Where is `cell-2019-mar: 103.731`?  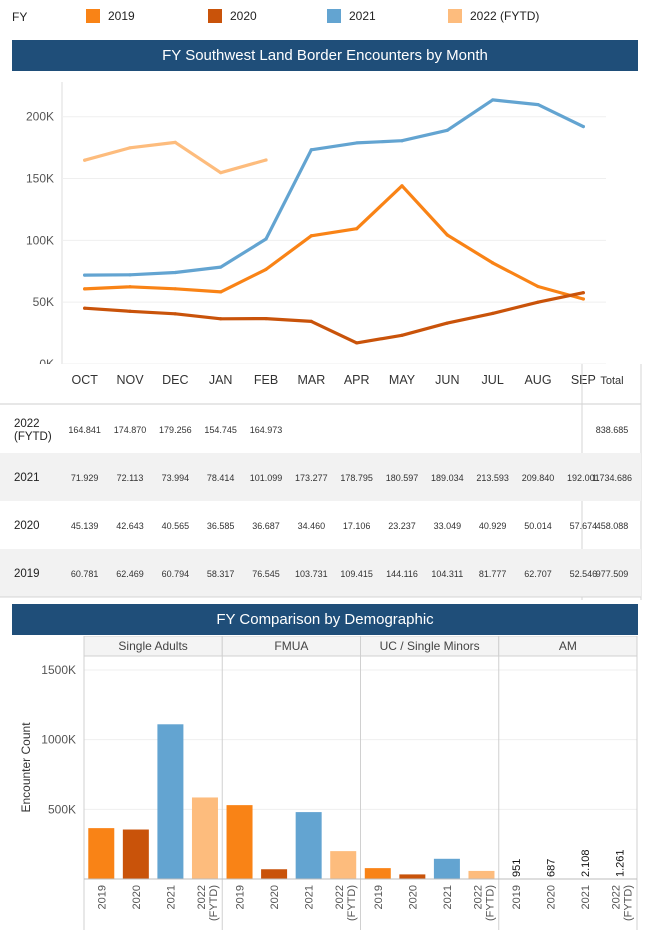
cell-2019-mar: 103.731 is located at coordinates (311, 574).